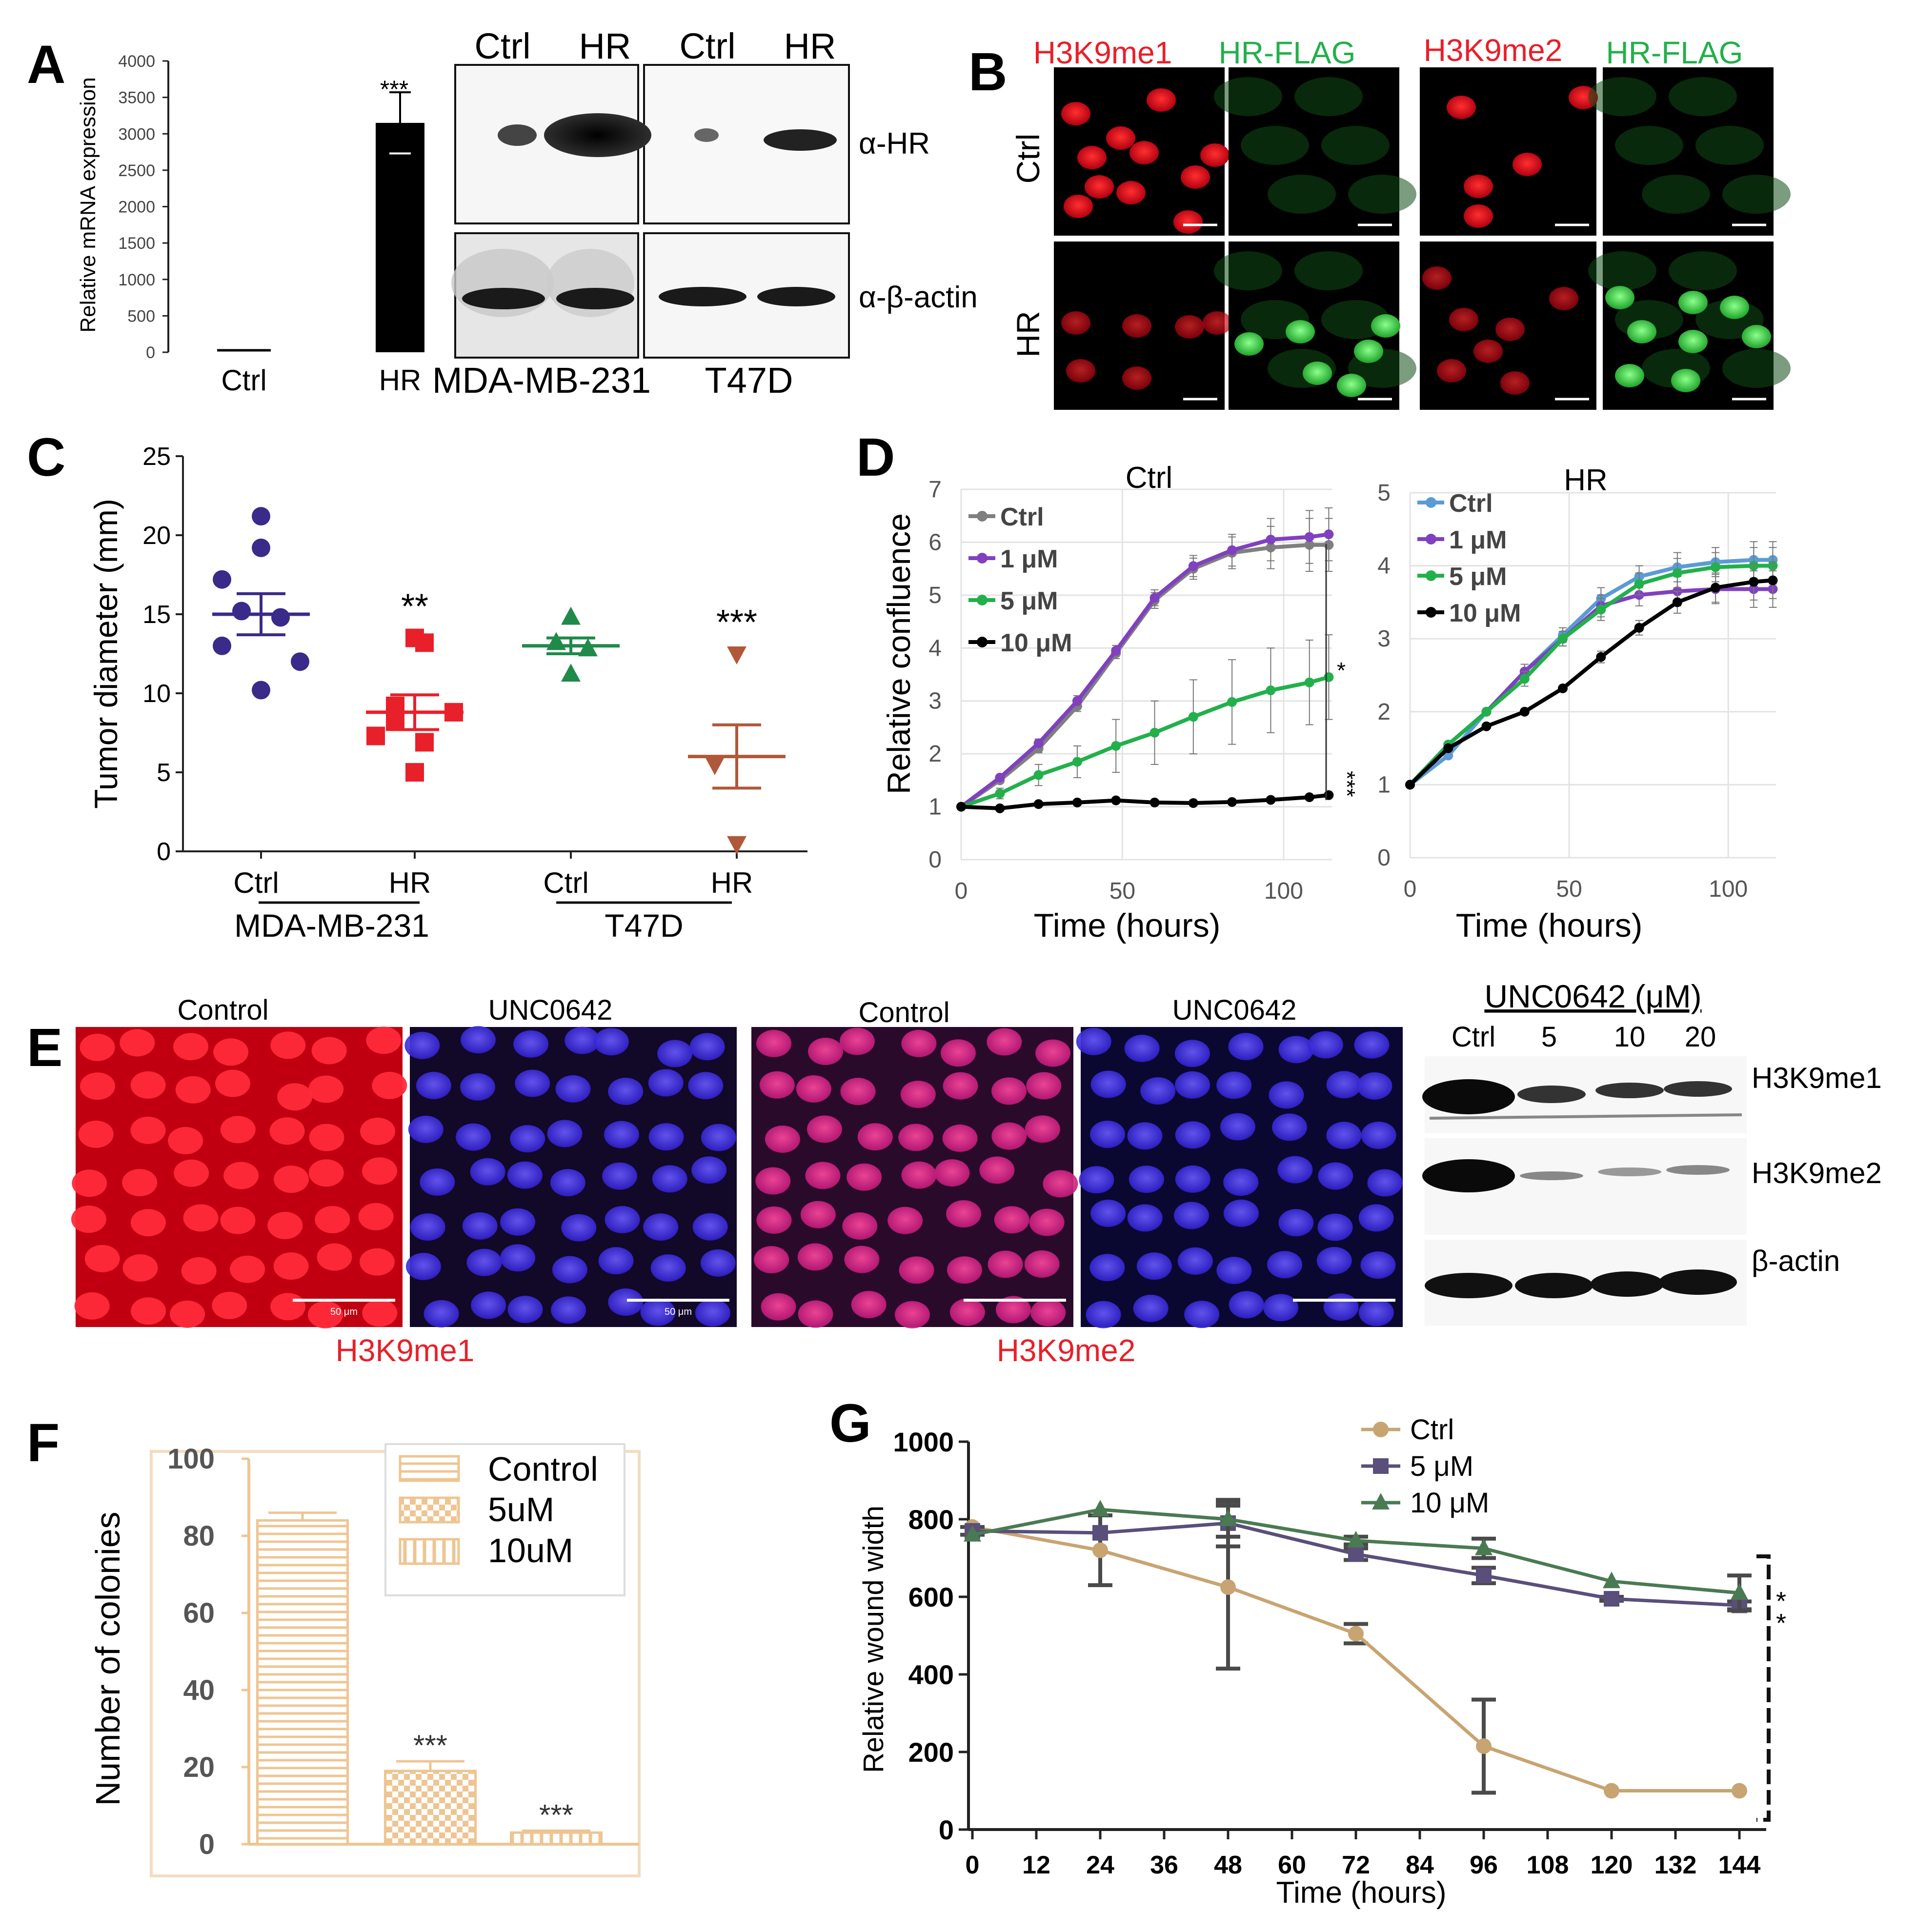  Describe the element at coordinates (1292, 1865) in the screenshot. I see `chart-g-x-tick-label: 60` at that location.